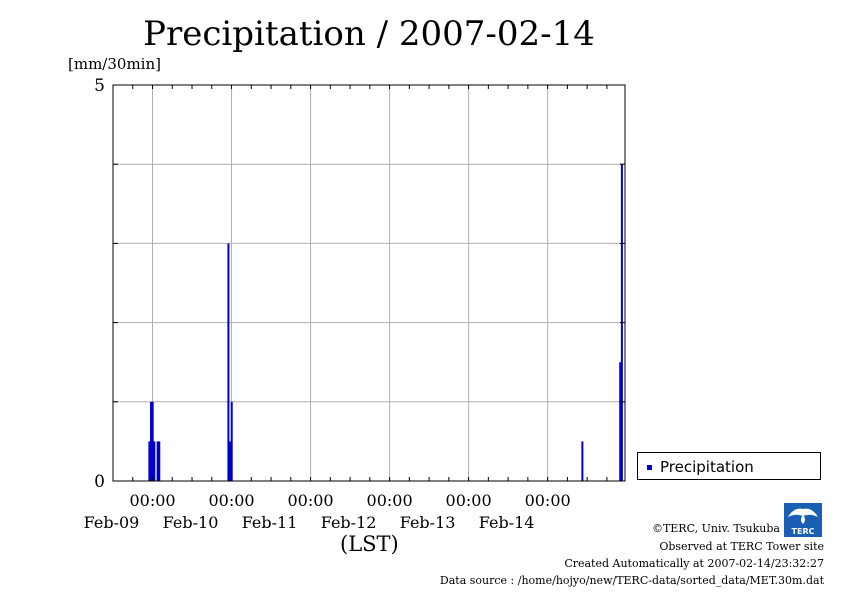 This screenshot has height=595, width=842. I want to click on legend-swatch, so click(649, 467).